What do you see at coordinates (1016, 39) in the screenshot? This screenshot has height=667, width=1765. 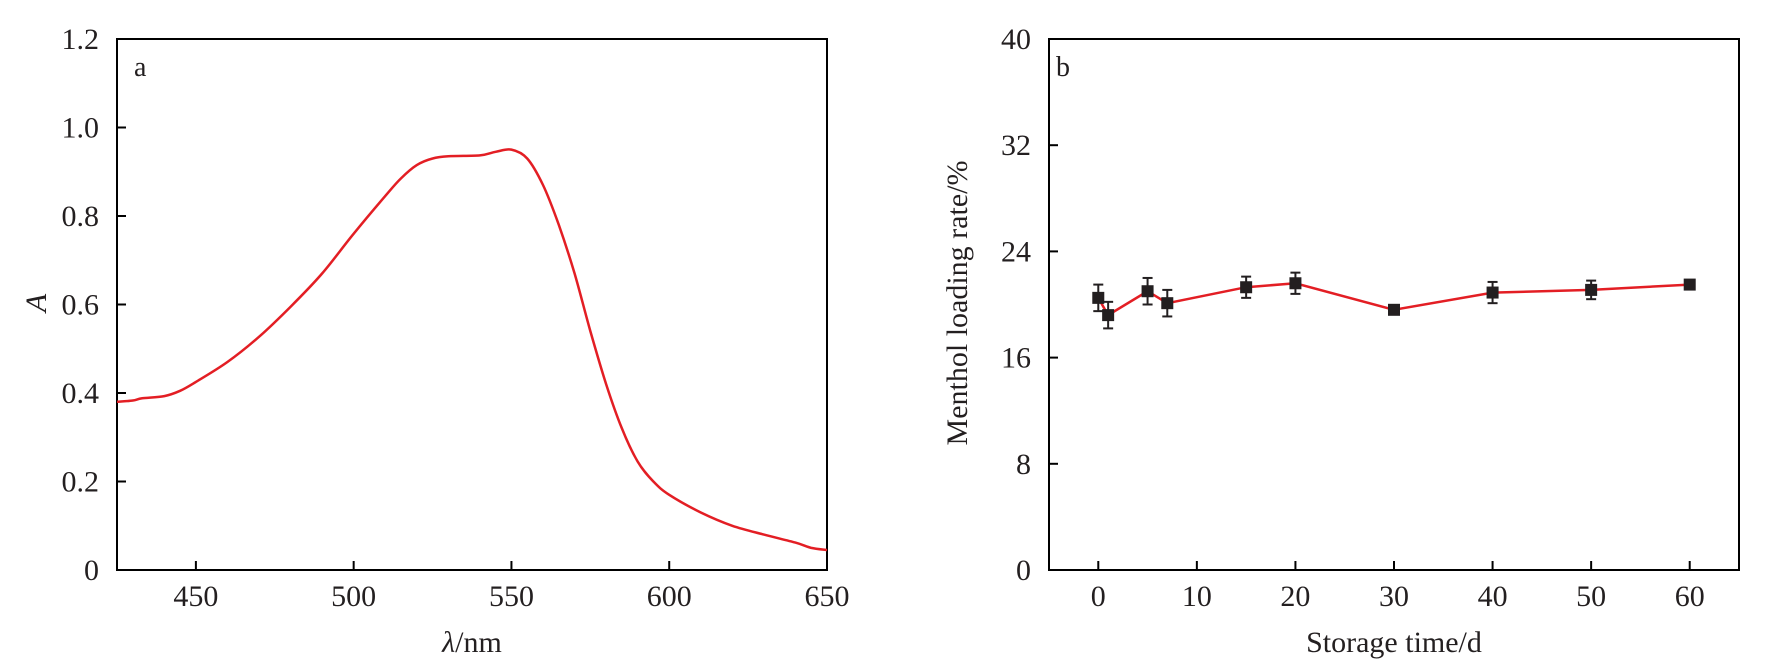 I see `y-tick-label: 40` at bounding box center [1016, 39].